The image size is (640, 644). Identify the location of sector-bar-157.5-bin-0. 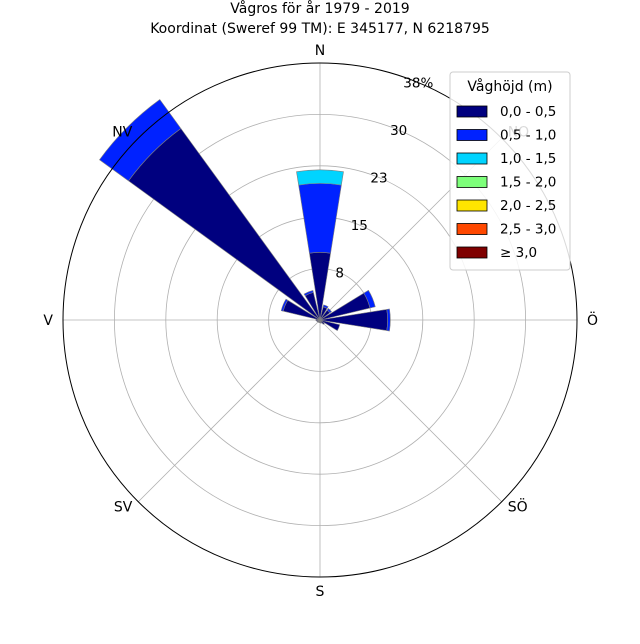
(321, 321).